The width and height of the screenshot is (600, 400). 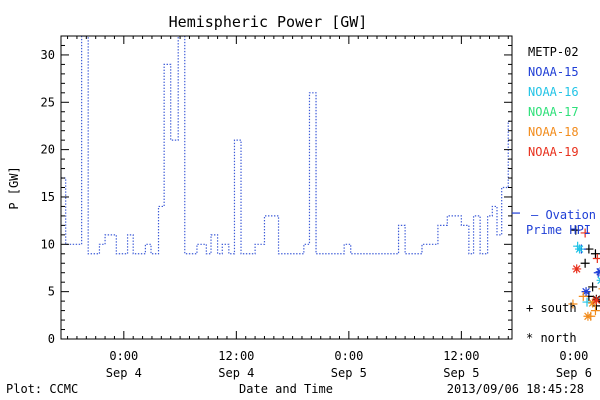 What do you see at coordinates (551, 338) in the screenshot?
I see `marker-legend-item: * north` at bounding box center [551, 338].